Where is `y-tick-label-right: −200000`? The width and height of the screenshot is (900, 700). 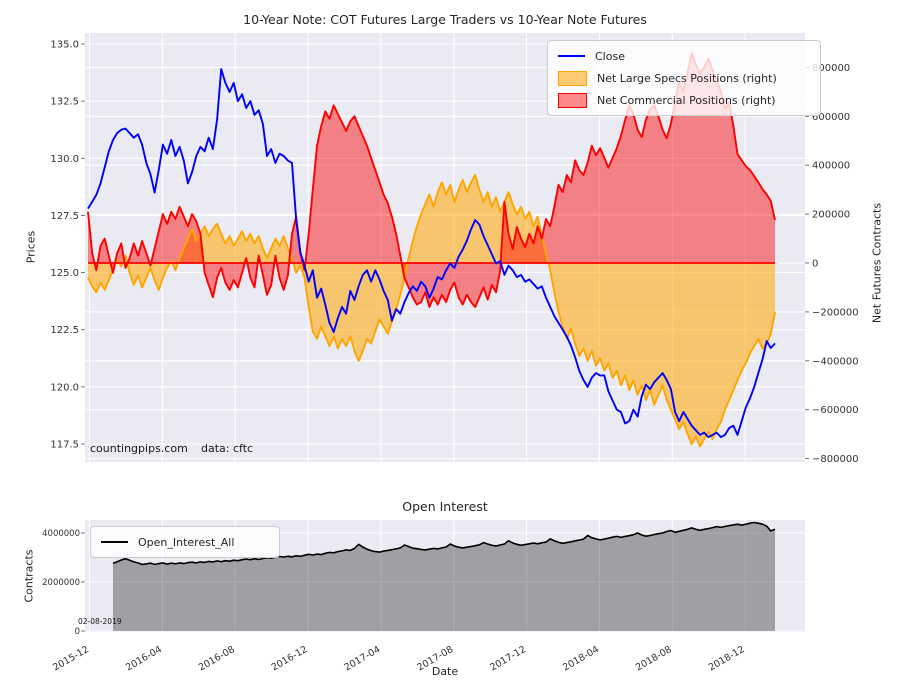
y-tick-label-right: −200000 is located at coordinates (835, 312).